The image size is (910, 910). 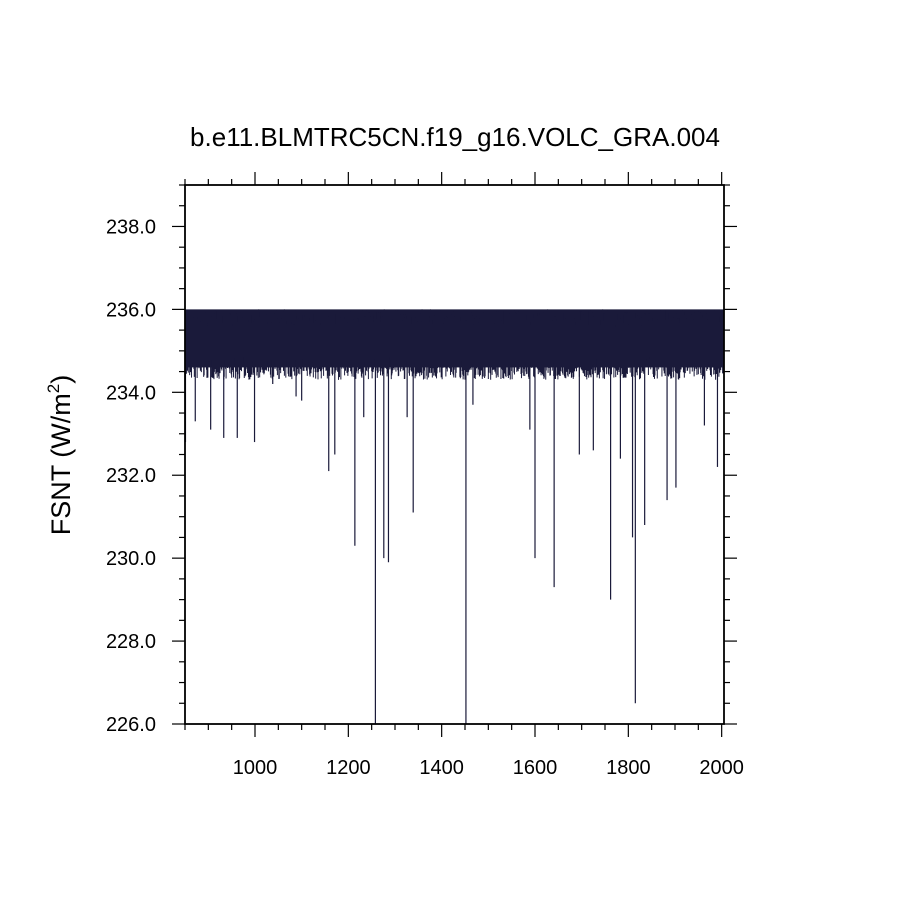 I want to click on y-axis-label-unit-exp: 2, so click(x=53, y=388).